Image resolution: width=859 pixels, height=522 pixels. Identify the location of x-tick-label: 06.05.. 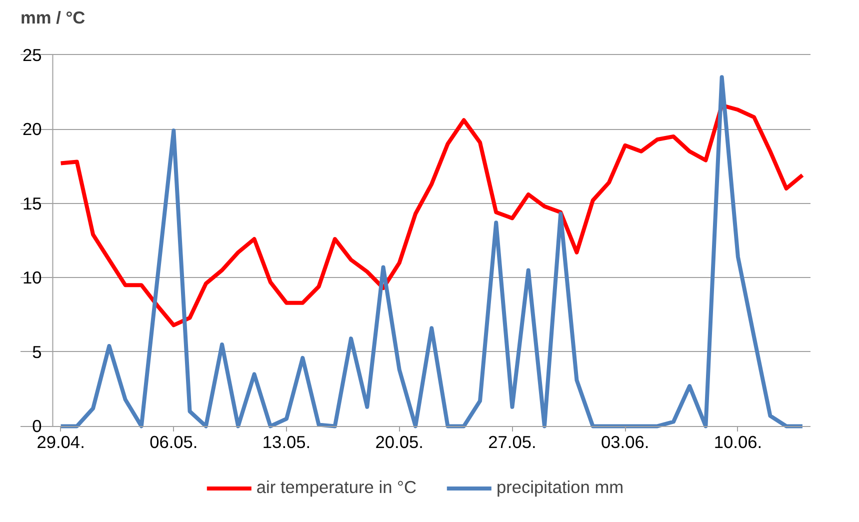
(174, 442).